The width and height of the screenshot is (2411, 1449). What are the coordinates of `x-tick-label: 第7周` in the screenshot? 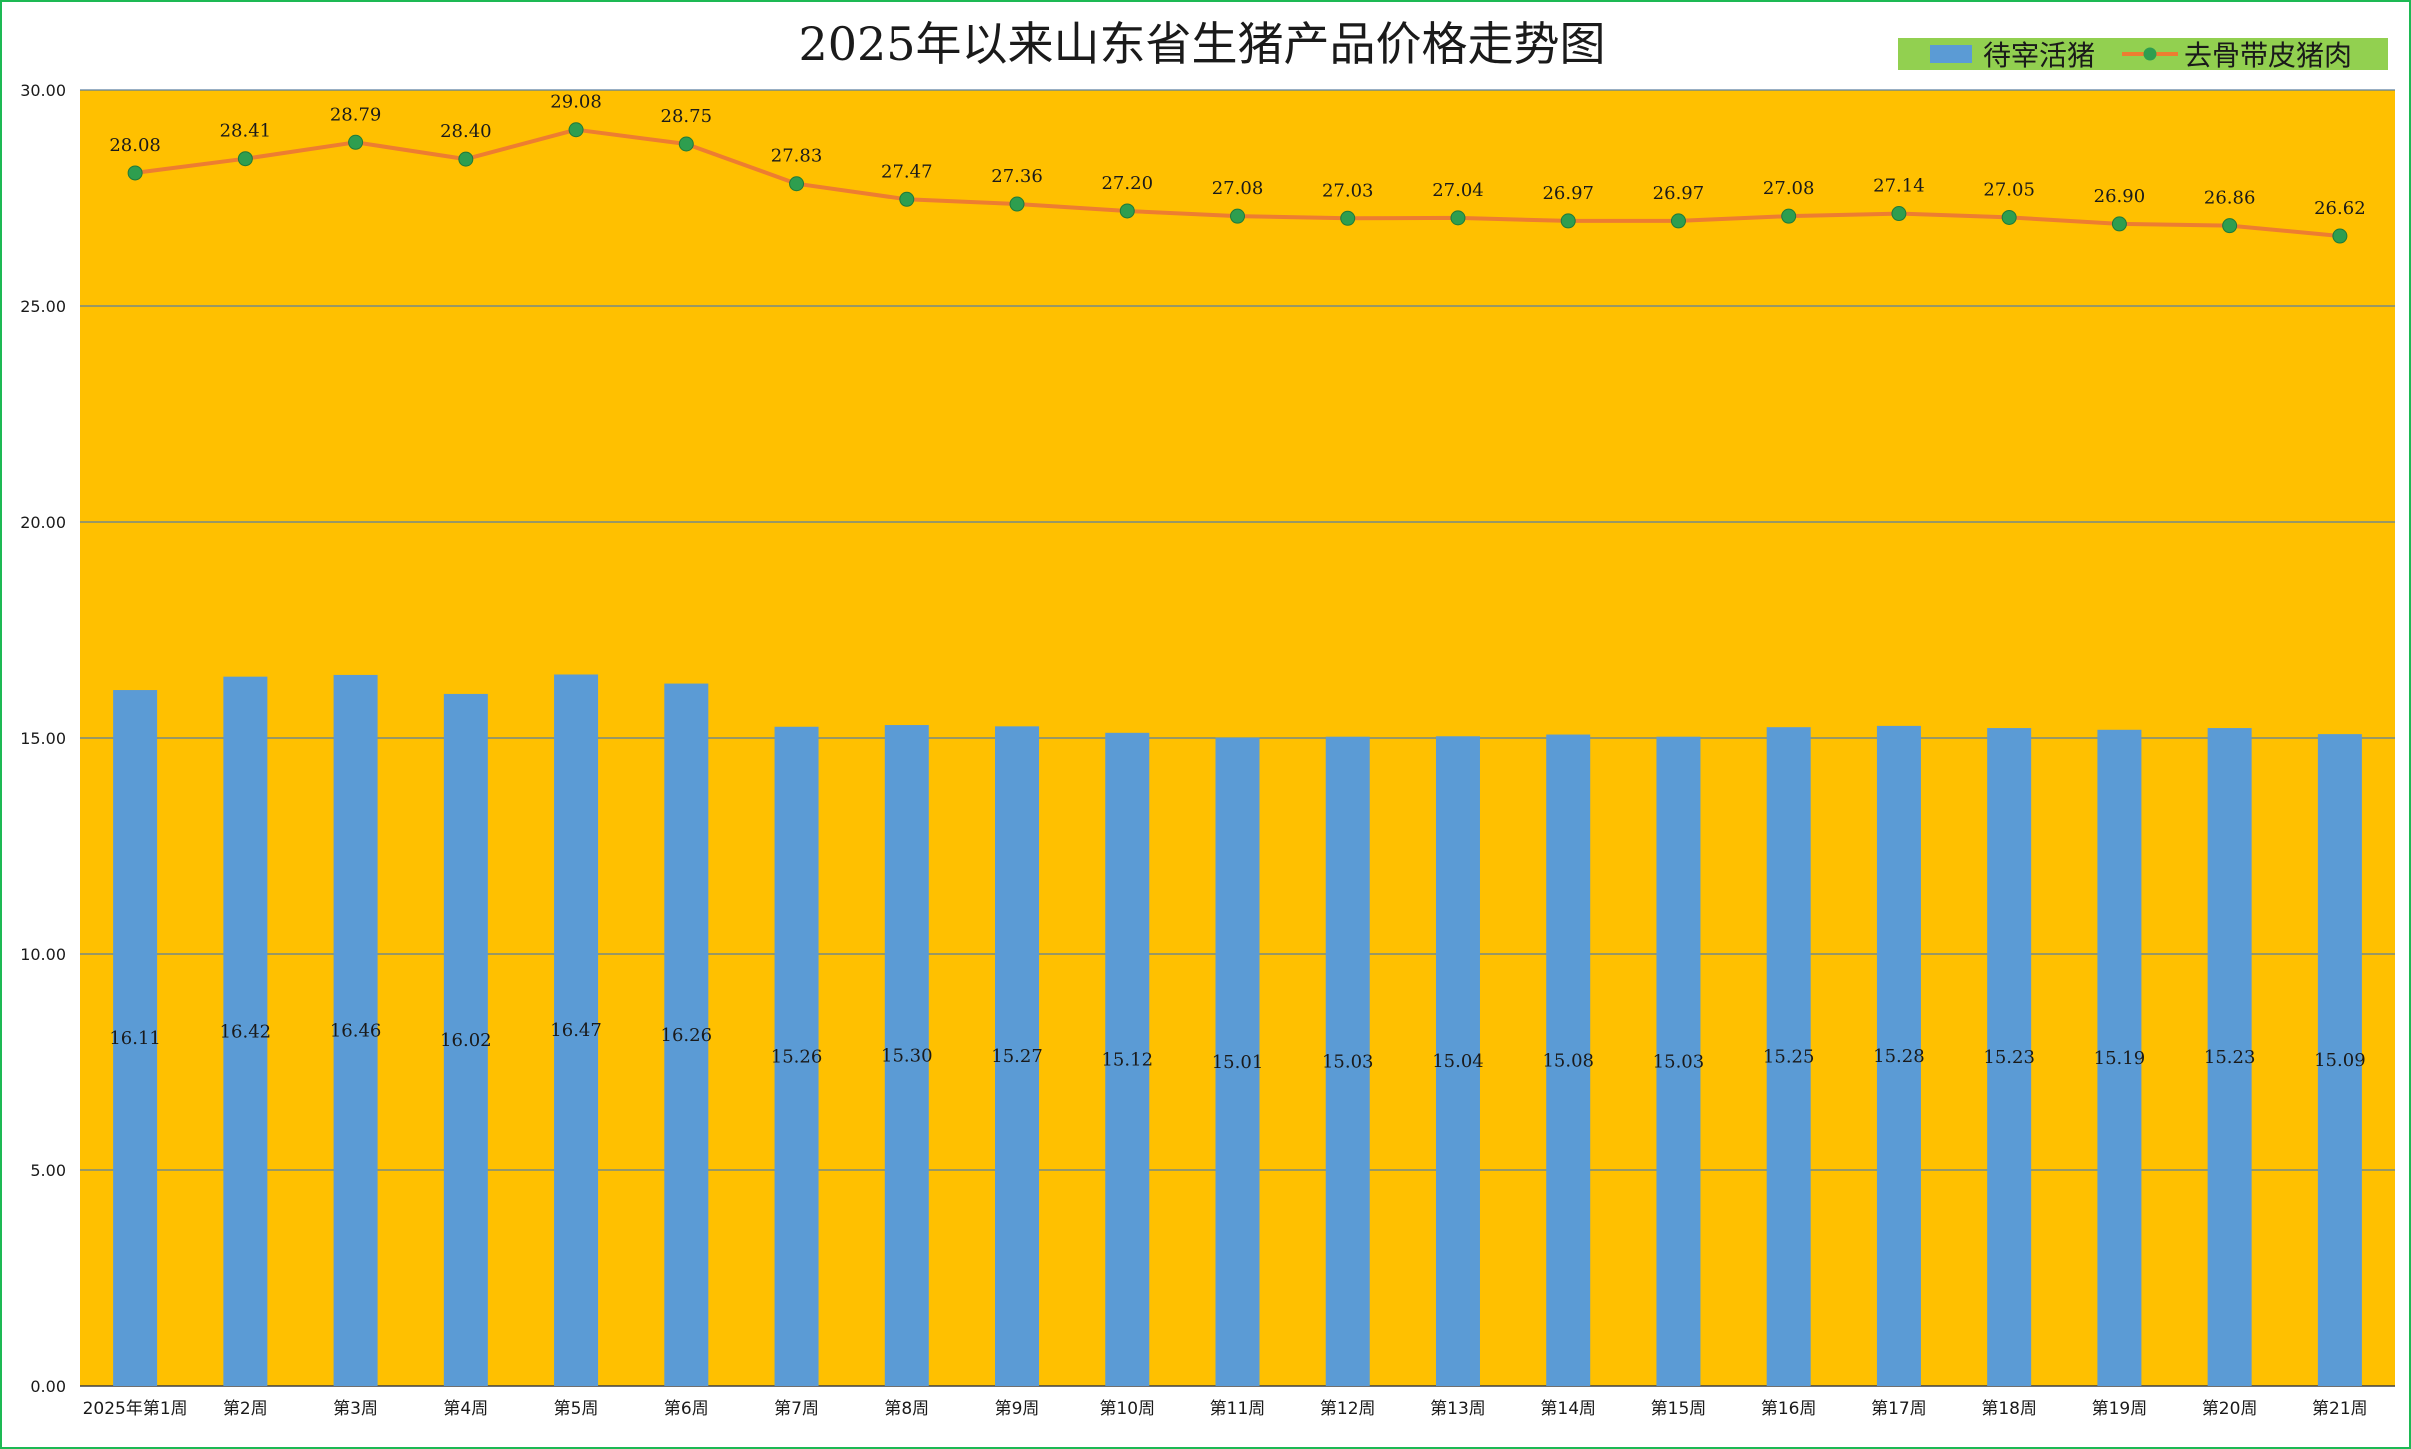 It's located at (796, 1409).